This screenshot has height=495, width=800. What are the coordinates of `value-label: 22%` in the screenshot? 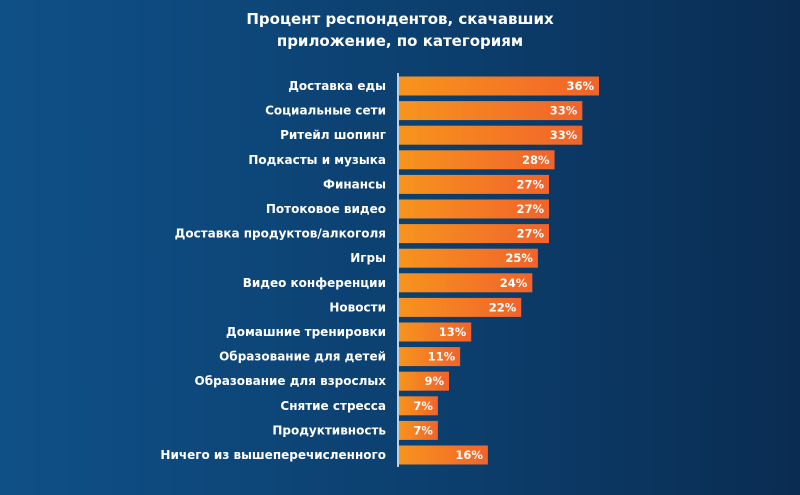 It's located at (503, 307).